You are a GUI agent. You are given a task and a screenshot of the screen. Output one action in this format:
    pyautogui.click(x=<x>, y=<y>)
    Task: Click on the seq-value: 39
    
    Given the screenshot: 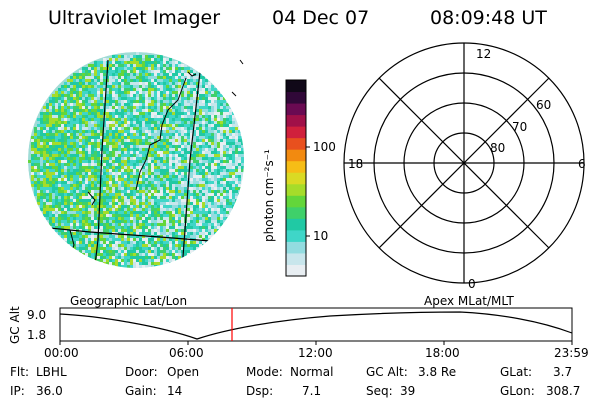 What is the action you would take?
    pyautogui.click(x=408, y=391)
    